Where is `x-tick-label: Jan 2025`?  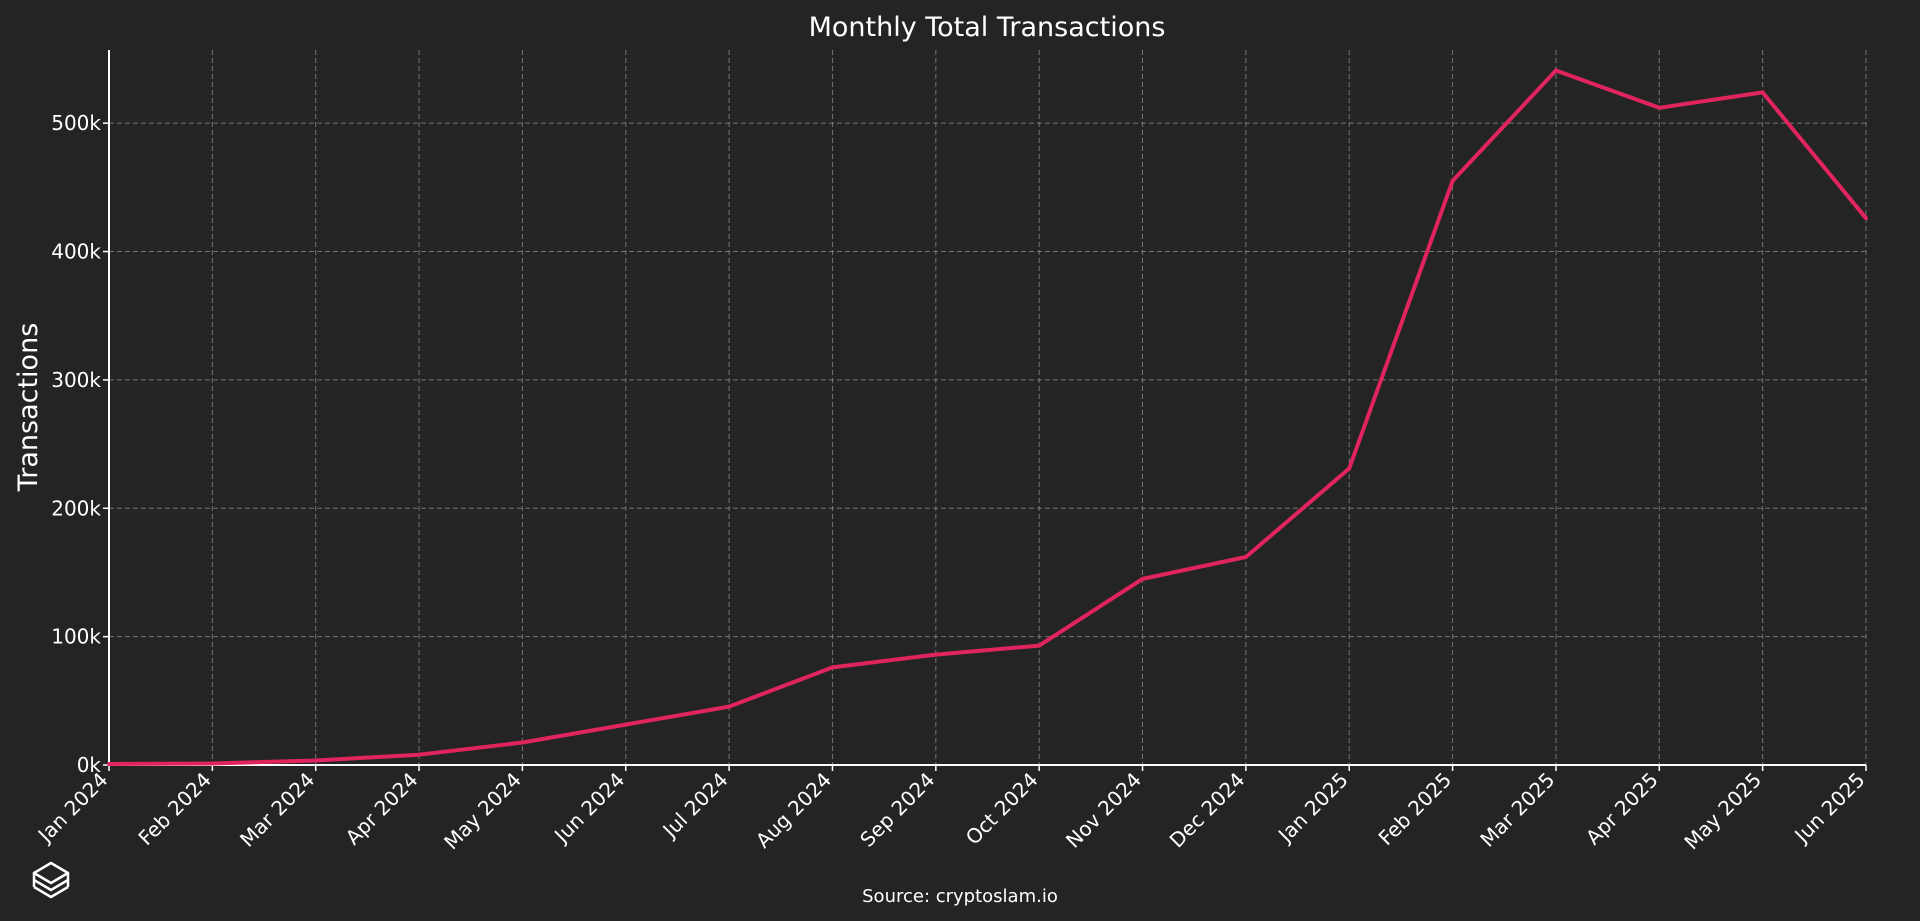
x-tick-label: Jan 2025 is located at coordinates (1312, 808).